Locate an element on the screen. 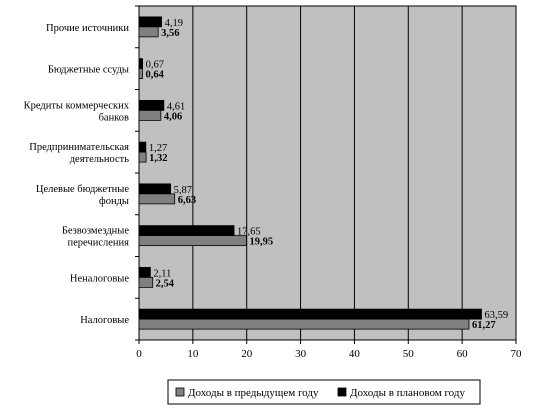  data-label-planned: 5,87 is located at coordinates (183, 190).